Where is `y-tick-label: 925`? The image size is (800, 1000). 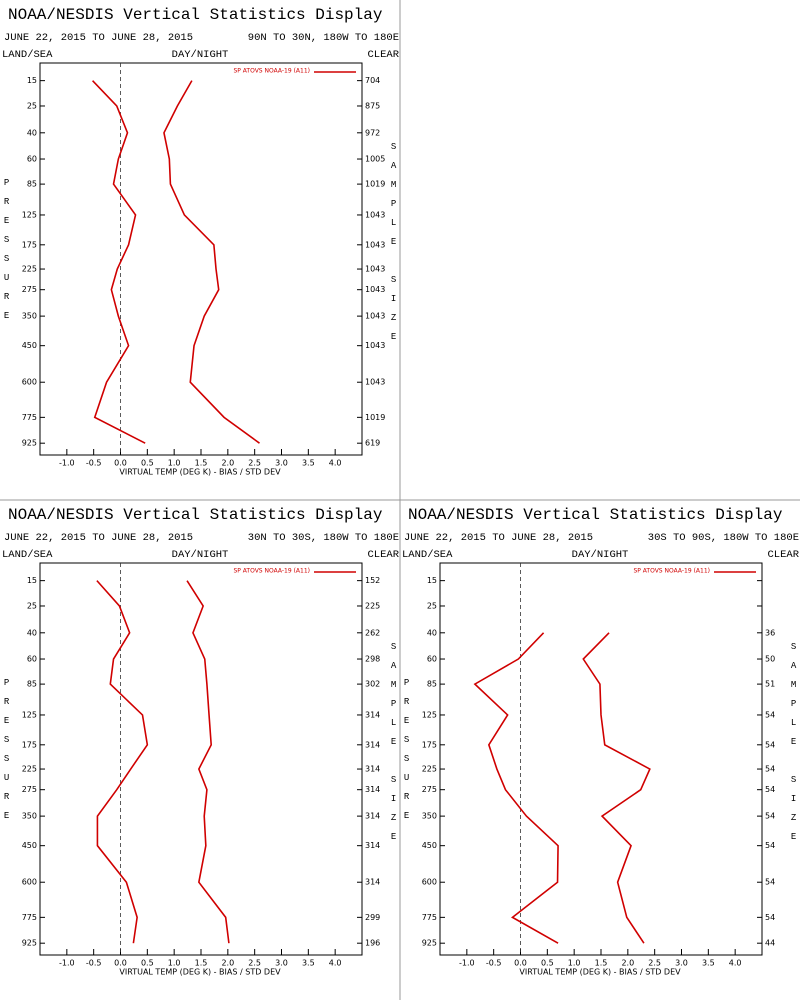
y-tick-label: 925 is located at coordinates (29, 943).